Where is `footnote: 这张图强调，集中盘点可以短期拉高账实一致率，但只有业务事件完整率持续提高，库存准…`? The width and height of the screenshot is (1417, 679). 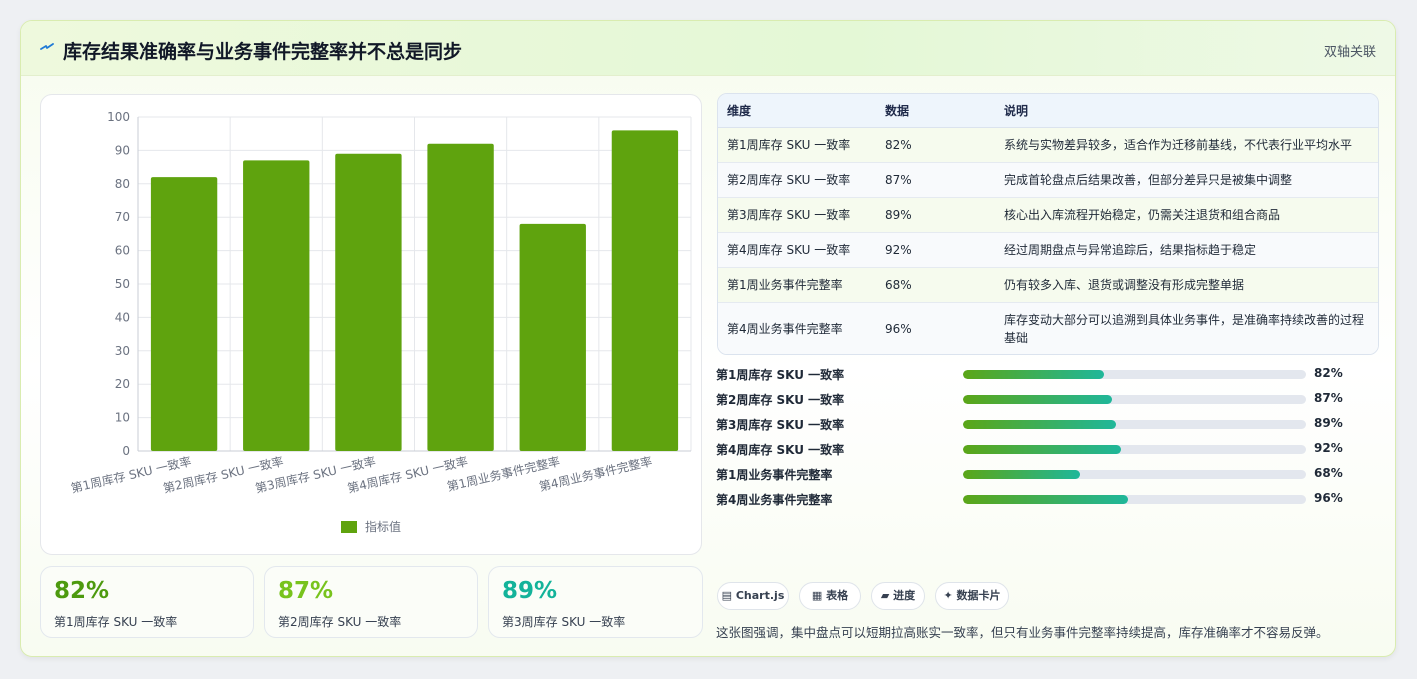 footnote: 这张图强调，集中盘点可以短期拉高账实一致率，但只有业务事件完整率持续提高，库存准… is located at coordinates (1022, 632).